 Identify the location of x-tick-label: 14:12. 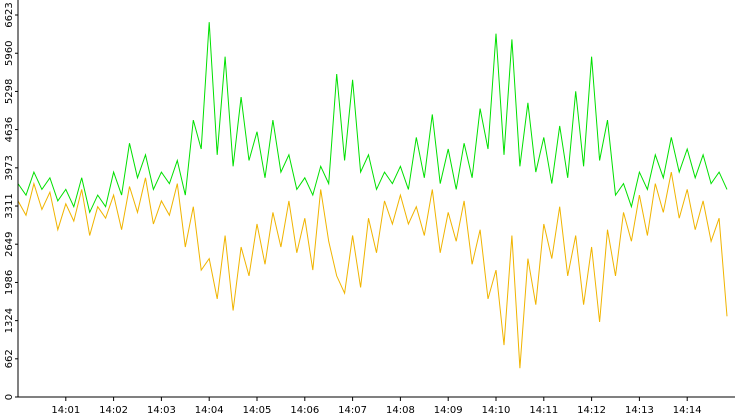
(591, 410).